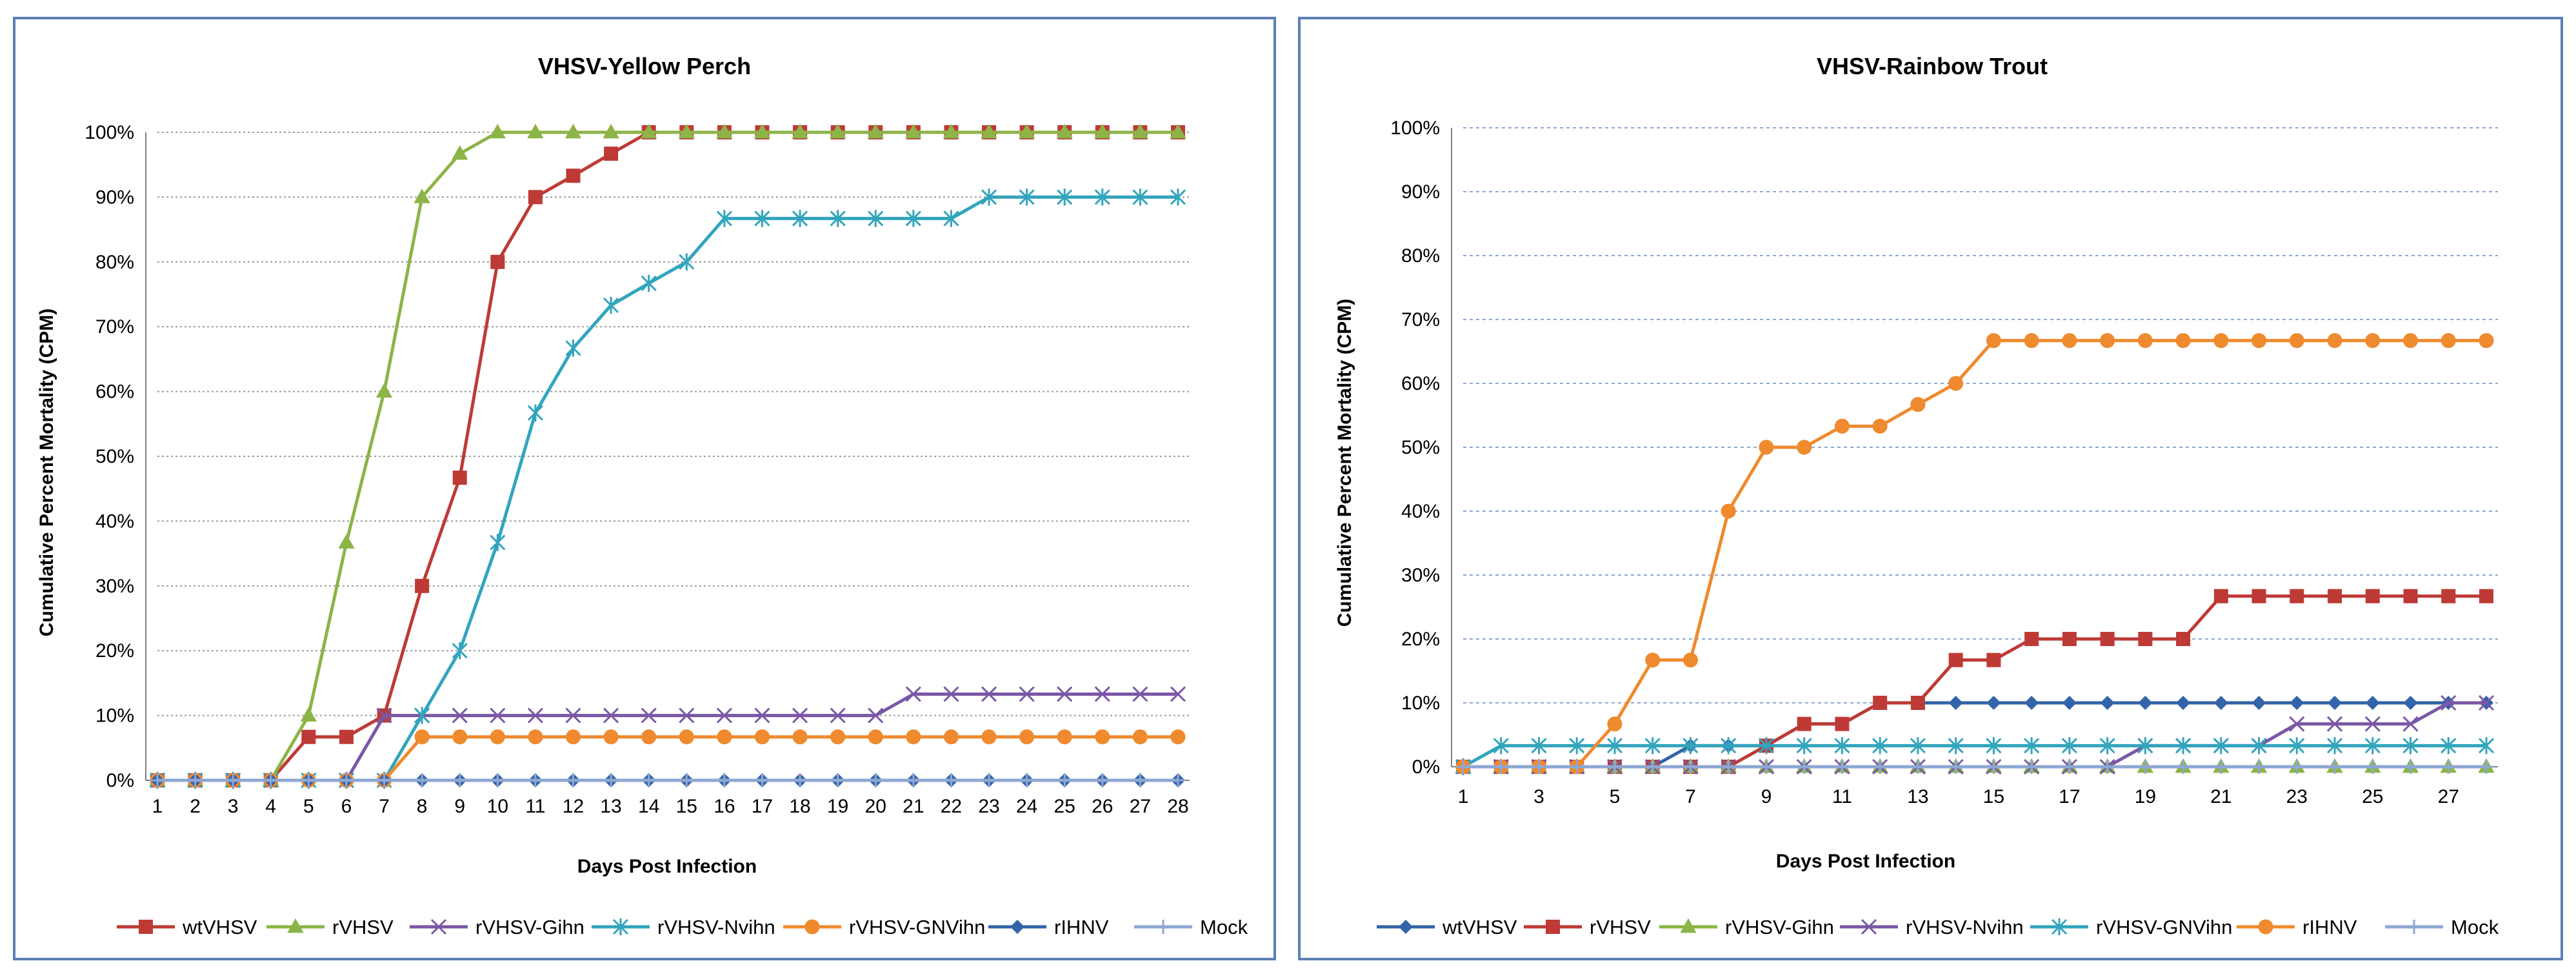 The image size is (2576, 972). I want to click on y-tick-label: 80%, so click(114, 262).